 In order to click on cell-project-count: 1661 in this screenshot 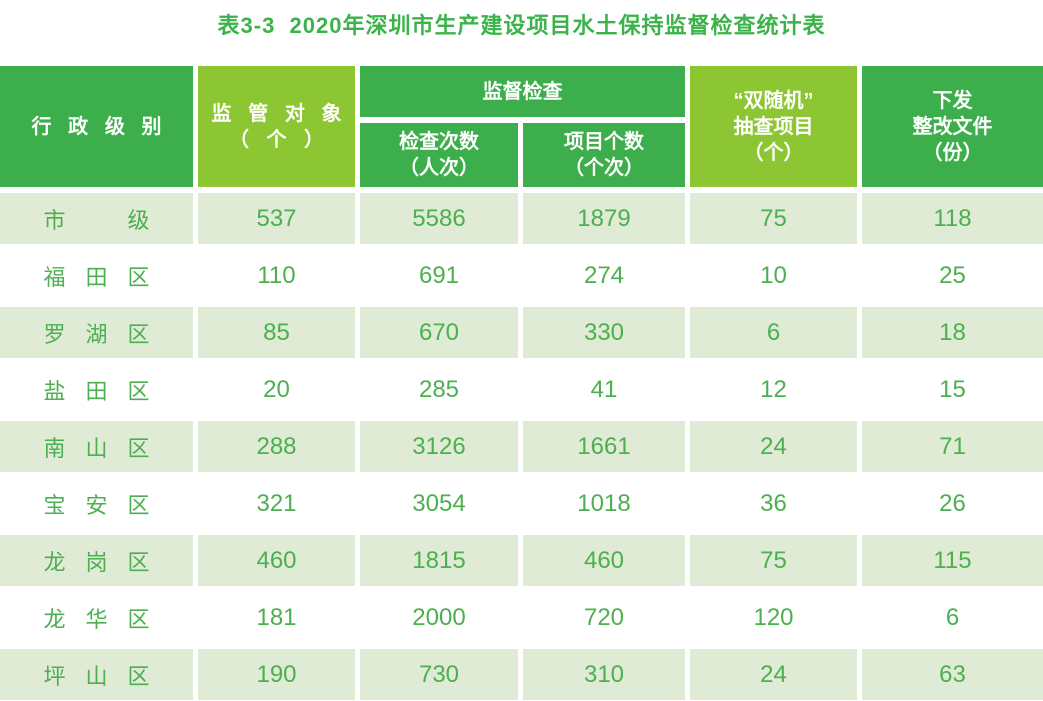, I will do `click(604, 446)`.